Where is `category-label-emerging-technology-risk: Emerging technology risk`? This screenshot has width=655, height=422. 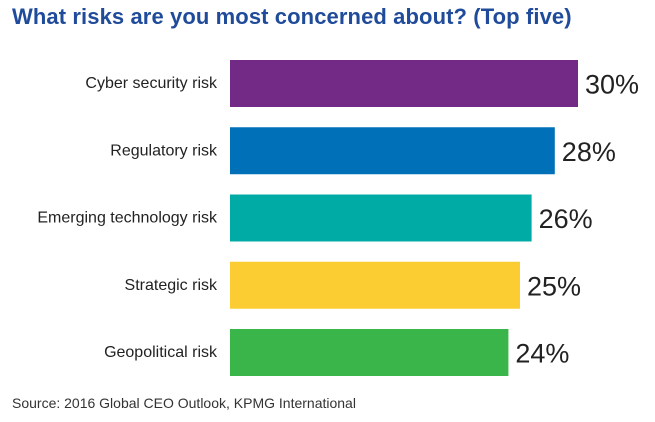 category-label-emerging-technology-risk: Emerging technology risk is located at coordinates (127, 218).